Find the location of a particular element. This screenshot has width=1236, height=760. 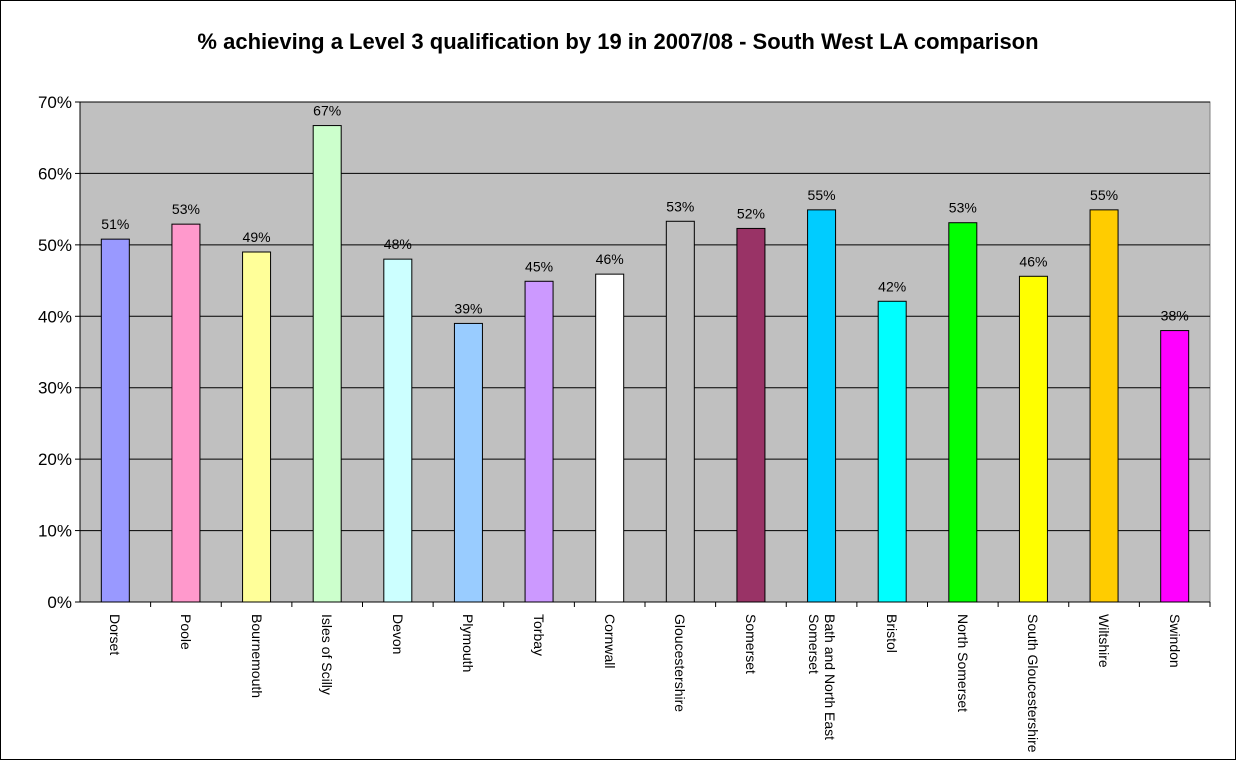

y-tick-label: 40% is located at coordinates (55, 316).